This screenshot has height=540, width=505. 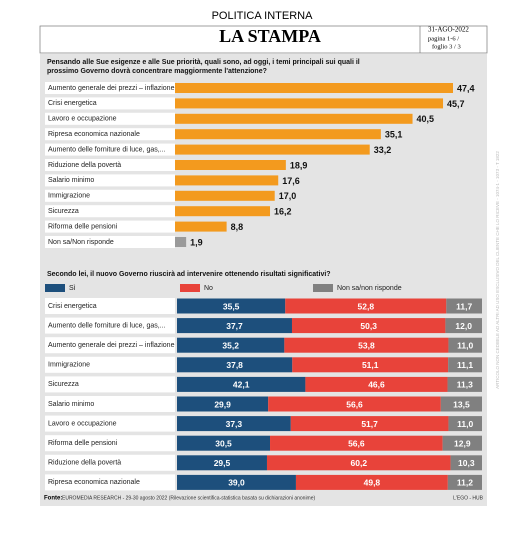 I want to click on value-label: 29,9, so click(x=222, y=404).